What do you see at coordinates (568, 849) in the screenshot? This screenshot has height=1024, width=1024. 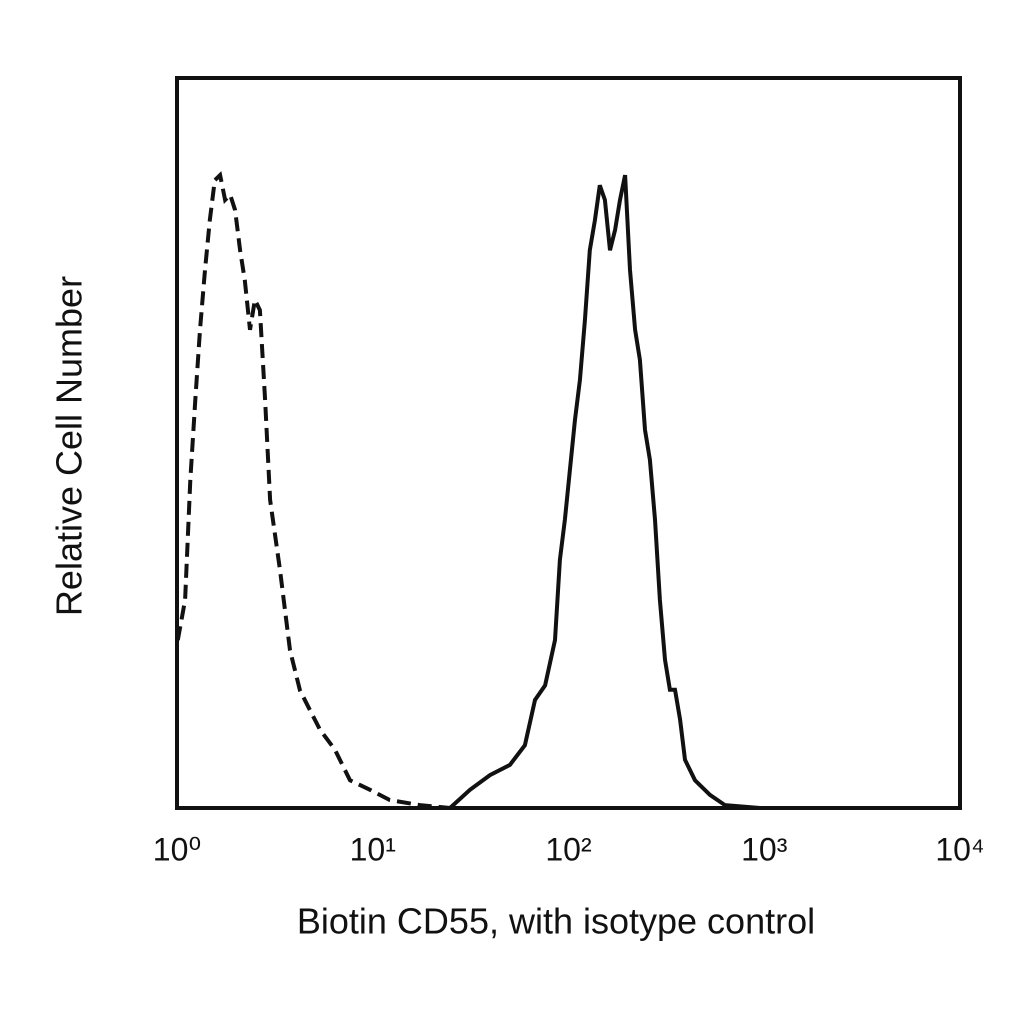 I see `x-tick-label: 10²` at bounding box center [568, 849].